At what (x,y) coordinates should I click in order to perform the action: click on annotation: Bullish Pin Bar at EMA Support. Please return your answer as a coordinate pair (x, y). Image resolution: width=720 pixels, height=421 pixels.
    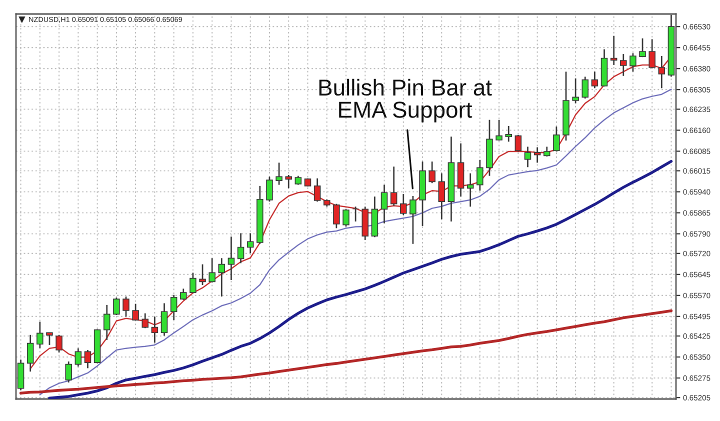
    Looking at the image, I should click on (405, 100).